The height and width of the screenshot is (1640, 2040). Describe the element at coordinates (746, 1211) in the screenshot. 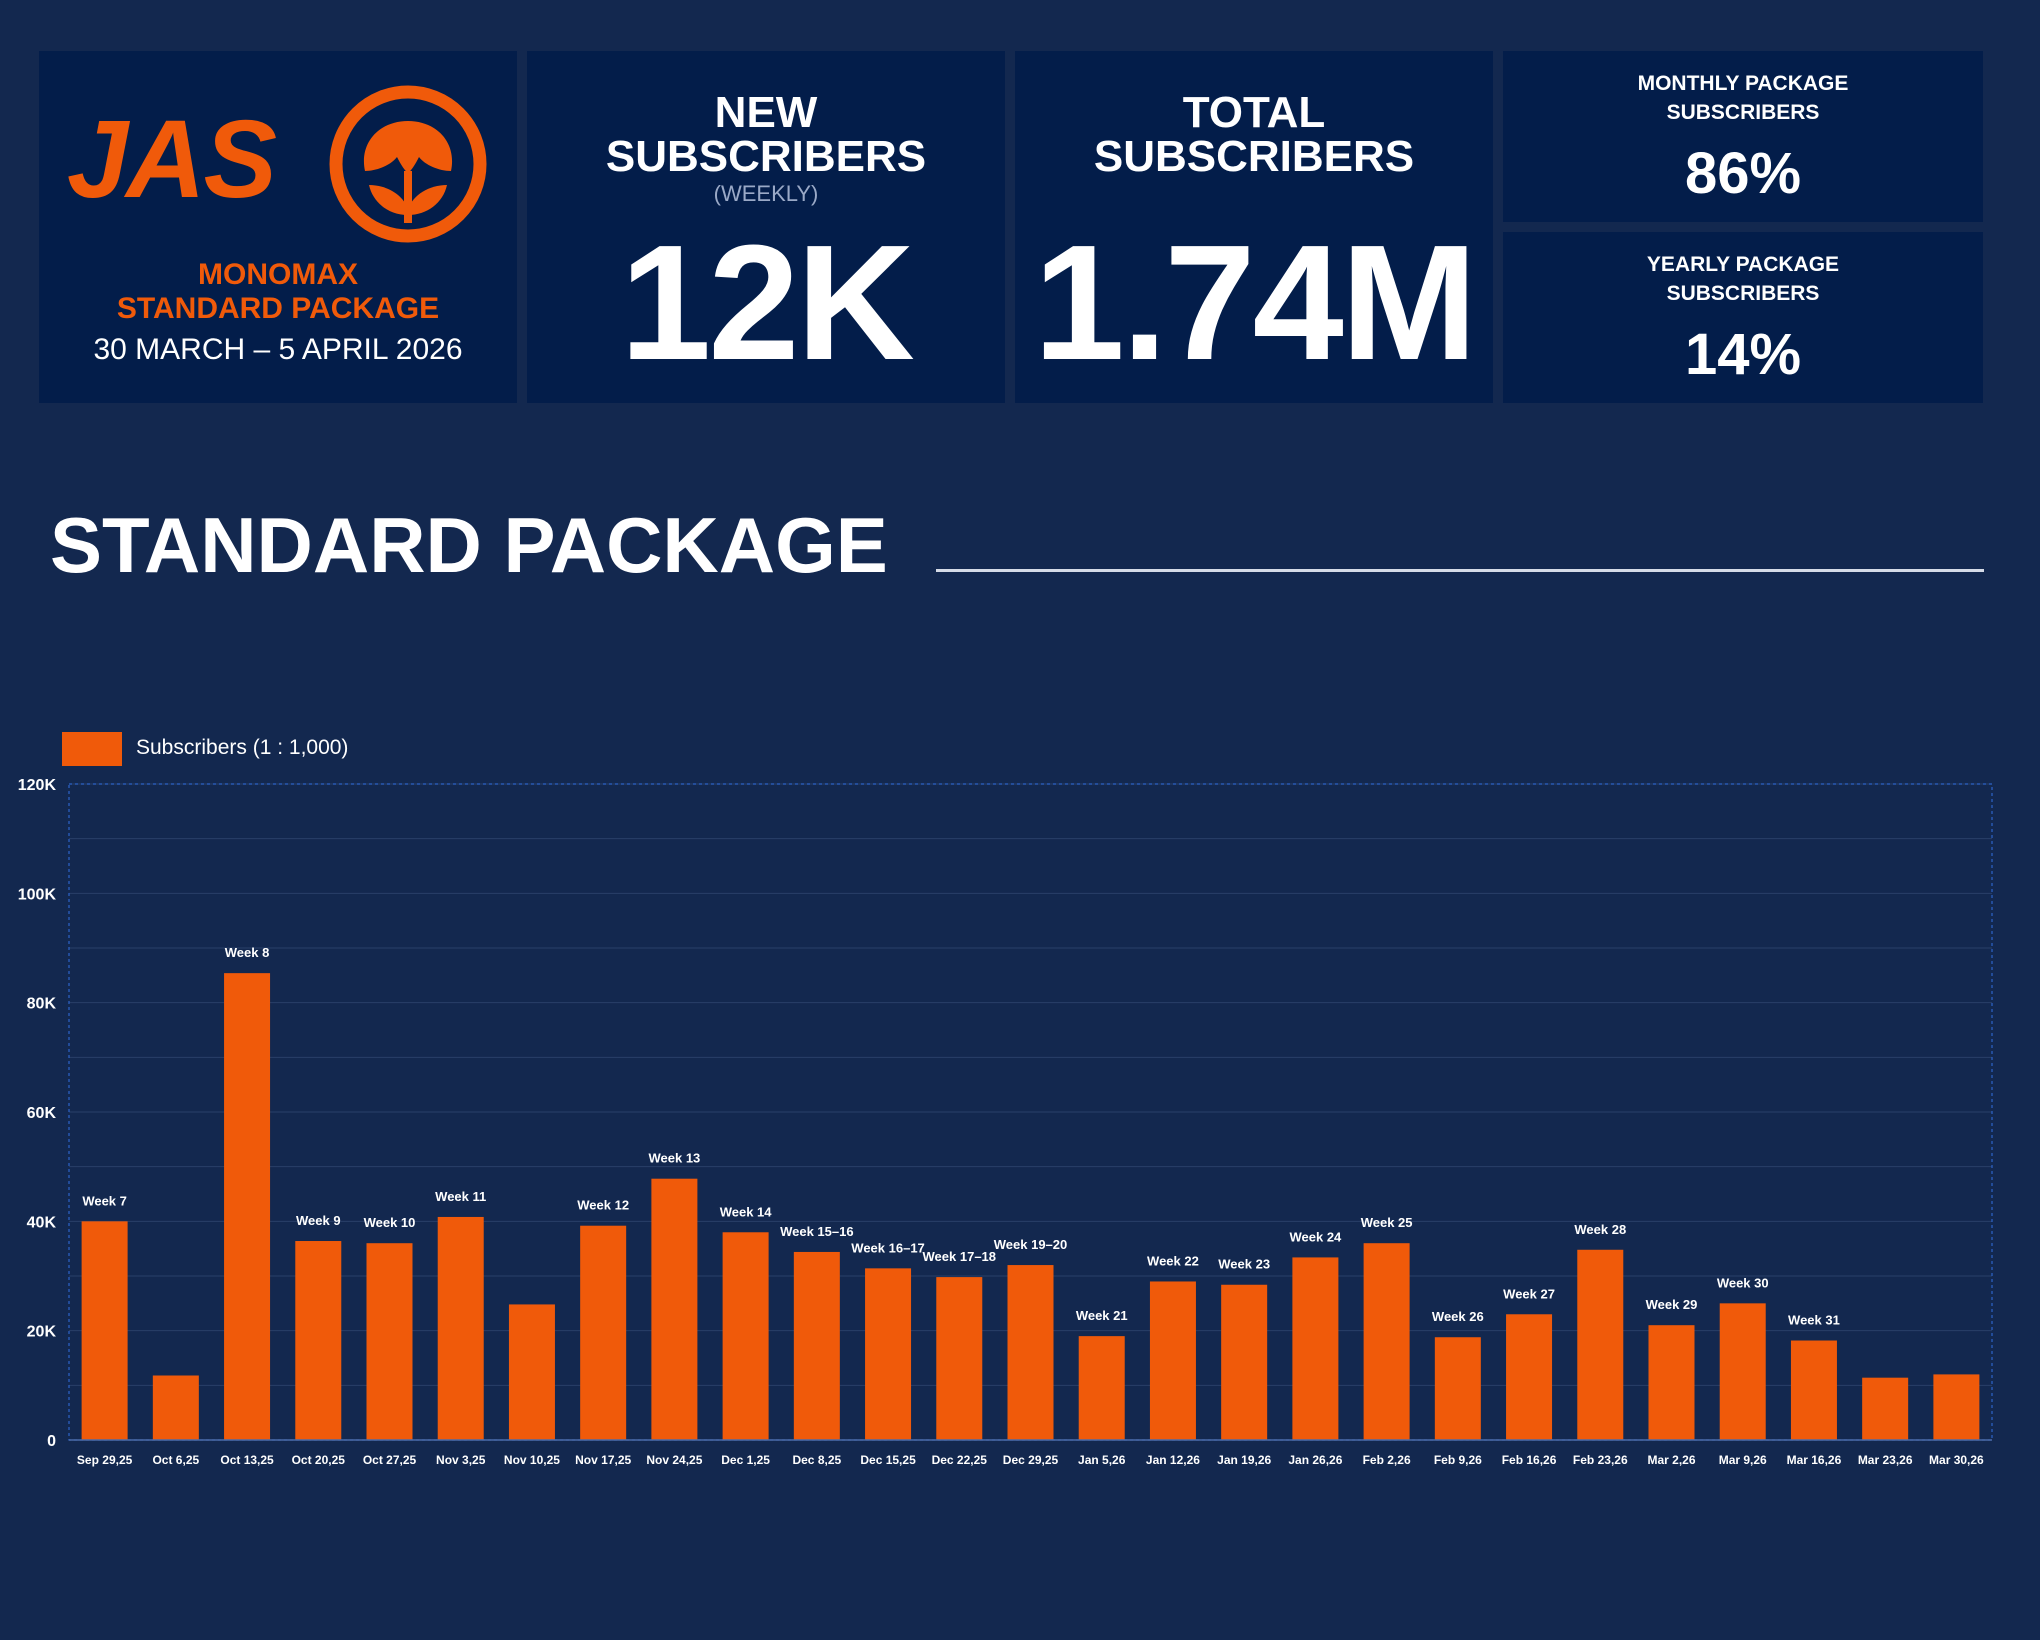

I see `bar-annotation: Week 14` at that location.